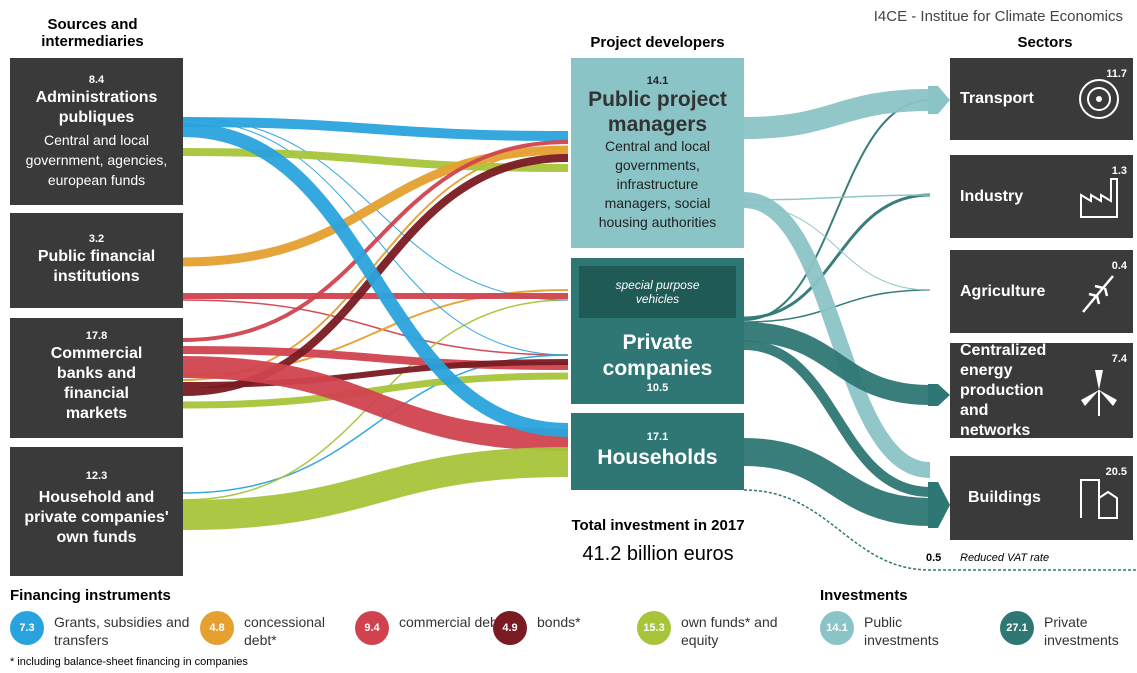 The image size is (1137, 673). I want to click on source-box: 3.2 Public financial institutions, so click(96, 260).